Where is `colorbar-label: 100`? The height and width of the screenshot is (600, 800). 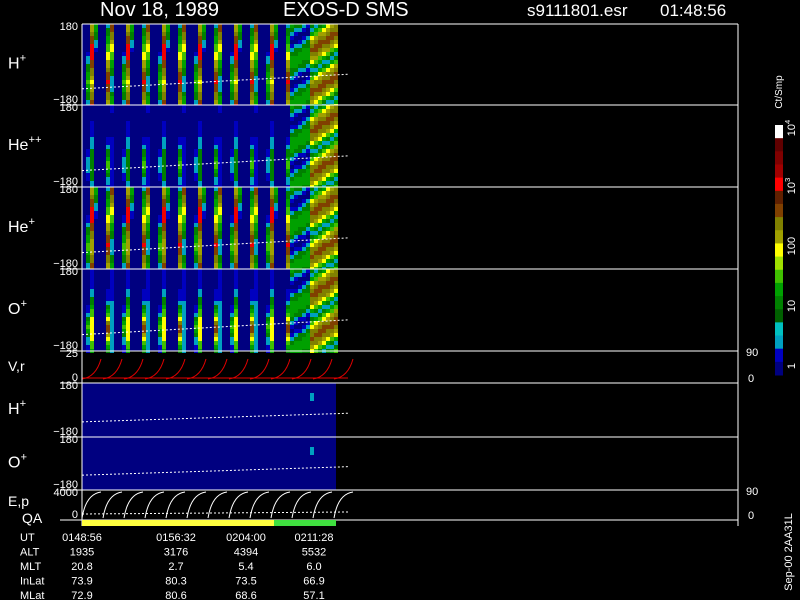
colorbar-label: 100 is located at coordinates (792, 246).